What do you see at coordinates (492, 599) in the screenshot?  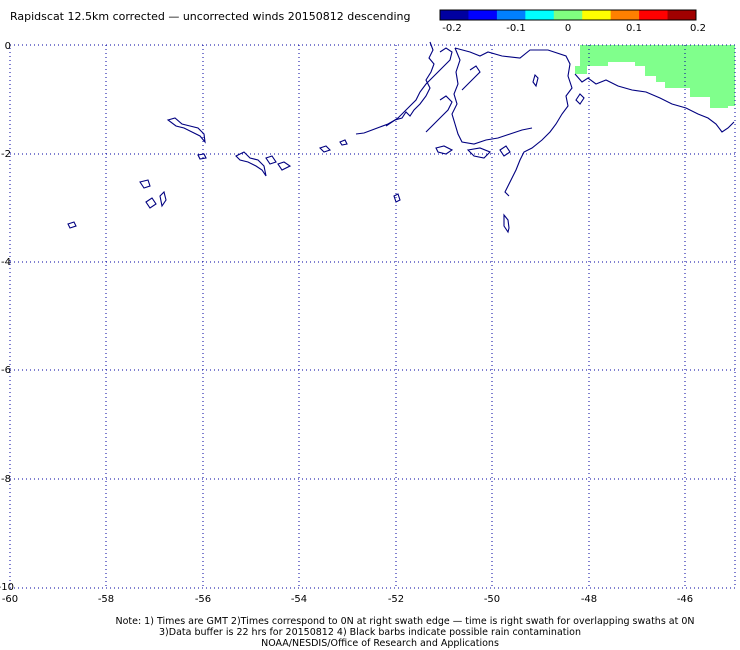 I see `x-tick-label: -50` at bounding box center [492, 599].